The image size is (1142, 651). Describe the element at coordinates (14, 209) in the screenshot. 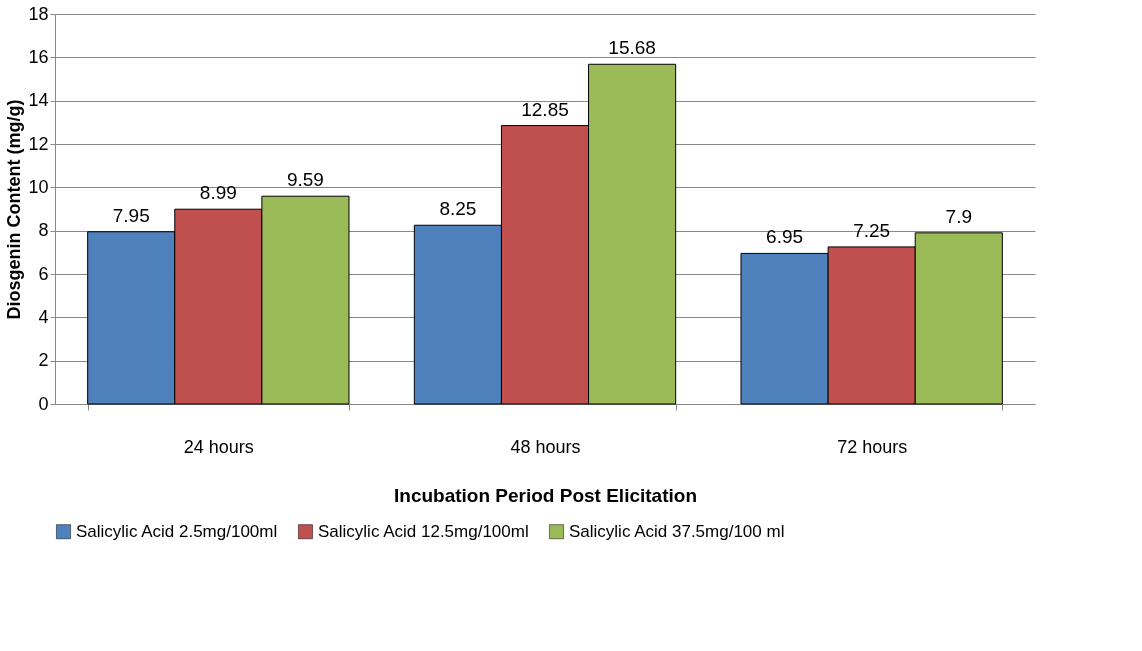

I see `y-axis-title: Diosgenin Content (mg/g)` at that location.